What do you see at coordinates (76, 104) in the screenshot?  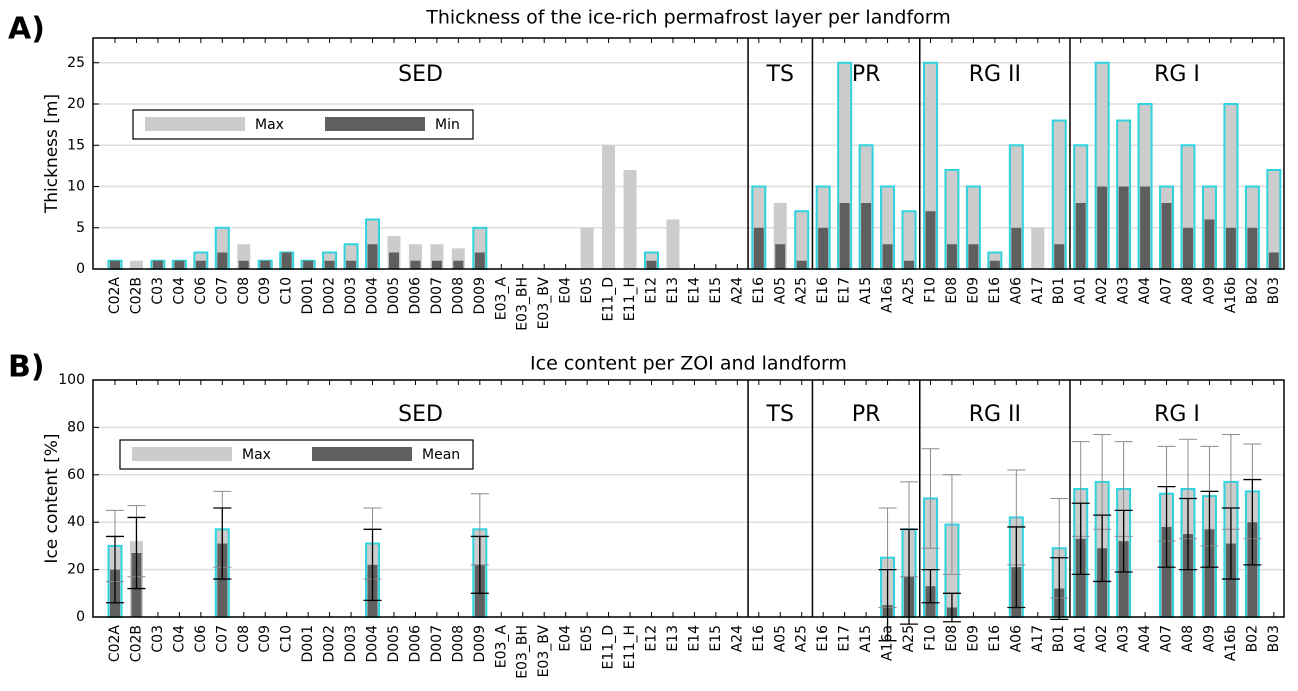 I see `y-tick-label: 20` at bounding box center [76, 104].